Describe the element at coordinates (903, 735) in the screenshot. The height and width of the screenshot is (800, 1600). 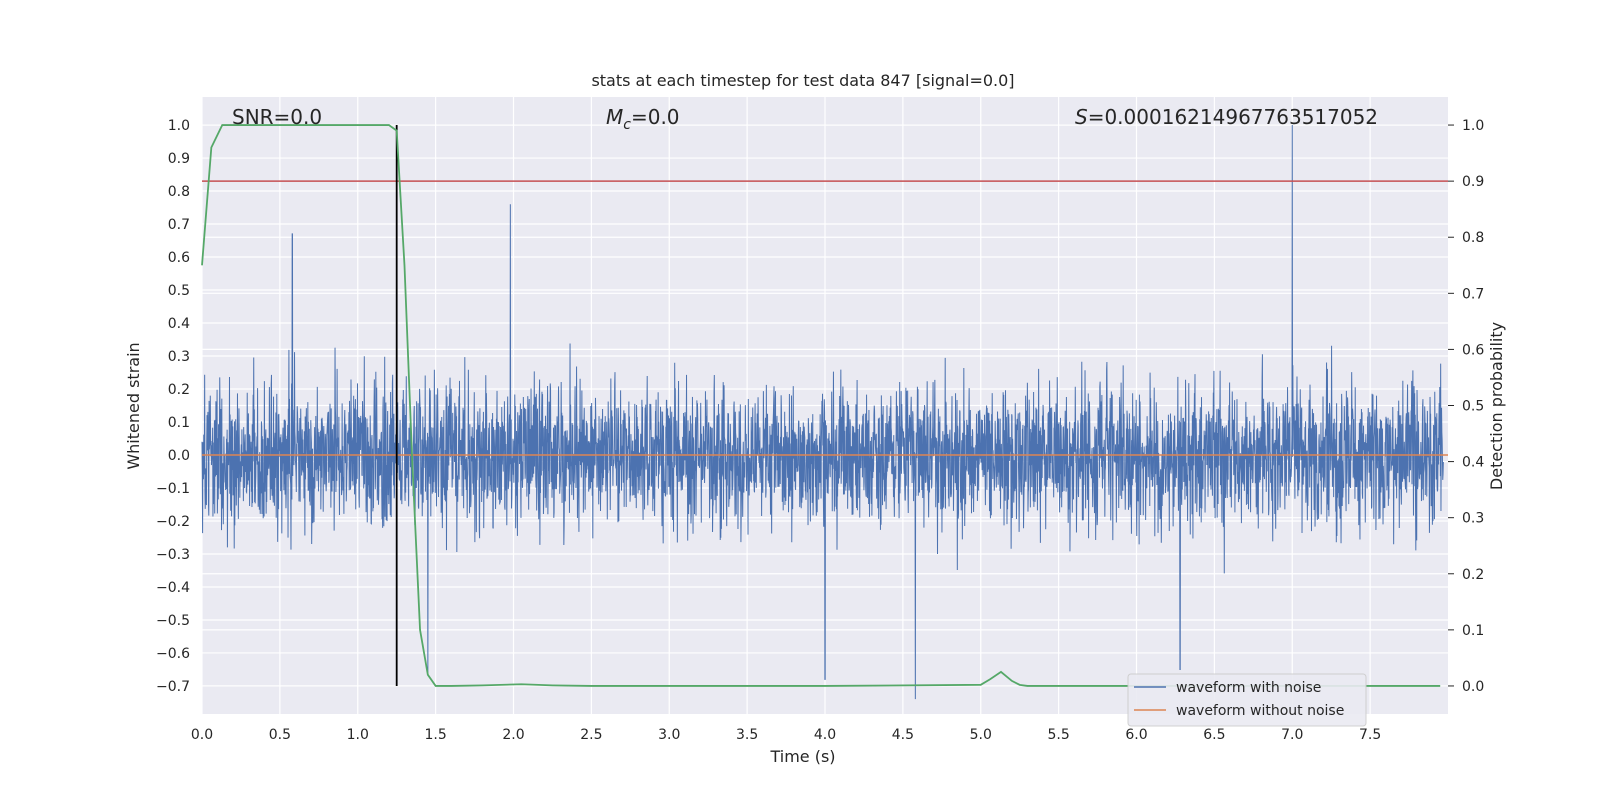
I see `x-tick-label: 4.5` at that location.